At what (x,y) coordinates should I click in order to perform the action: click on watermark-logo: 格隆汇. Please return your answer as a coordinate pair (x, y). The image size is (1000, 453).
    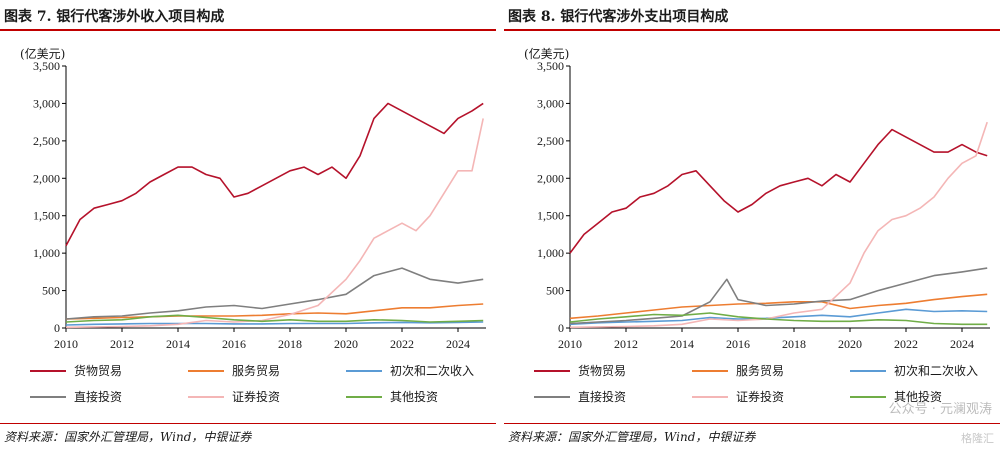
    Looking at the image, I should click on (977, 438).